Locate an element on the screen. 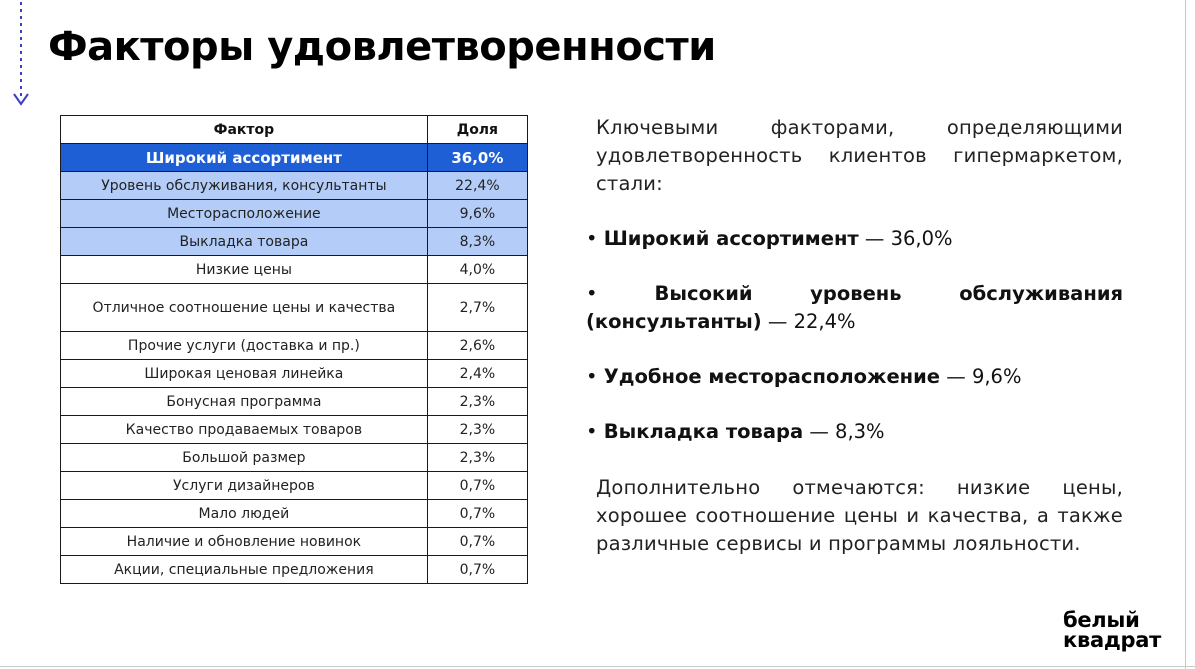  factor-cell: Широкая ценовая линейка is located at coordinates (244, 373).